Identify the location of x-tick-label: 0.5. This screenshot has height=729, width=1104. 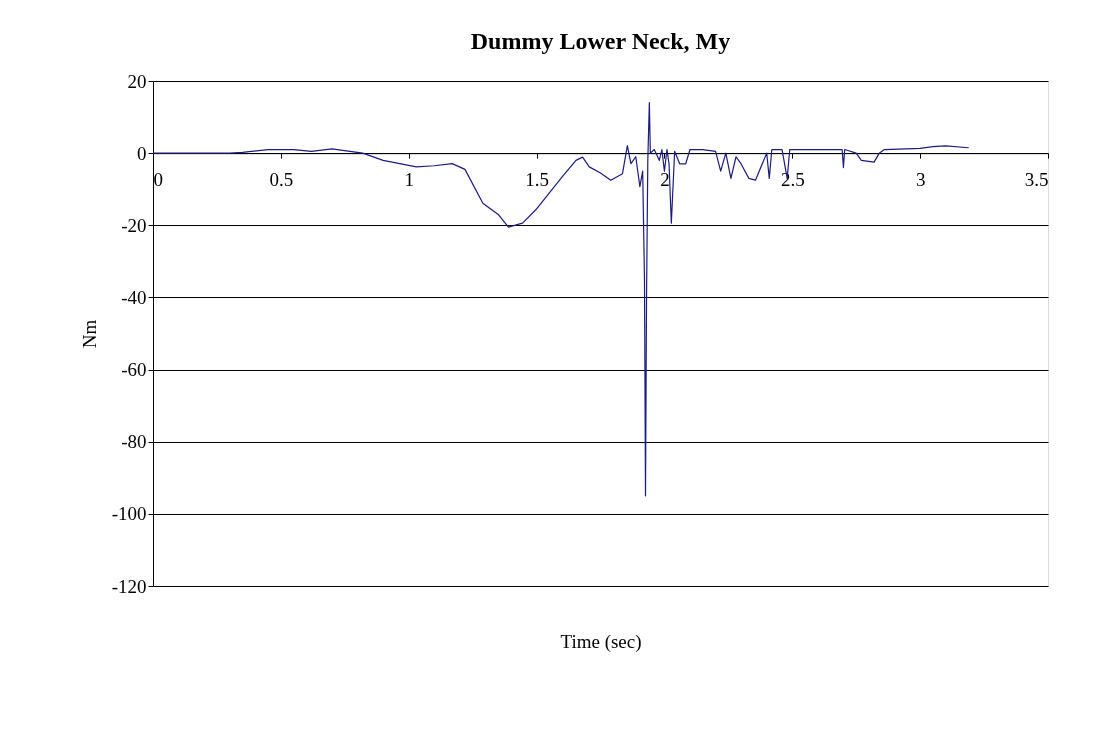
(281, 179).